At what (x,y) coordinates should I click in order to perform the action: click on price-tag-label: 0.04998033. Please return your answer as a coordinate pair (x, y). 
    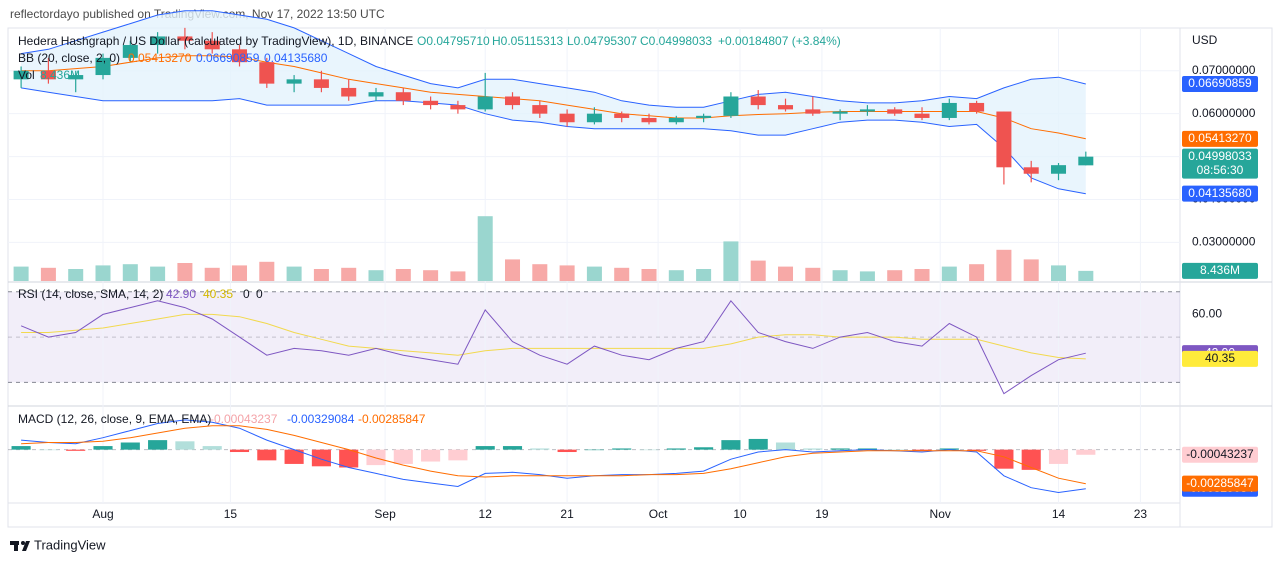
    Looking at the image, I should click on (1220, 156).